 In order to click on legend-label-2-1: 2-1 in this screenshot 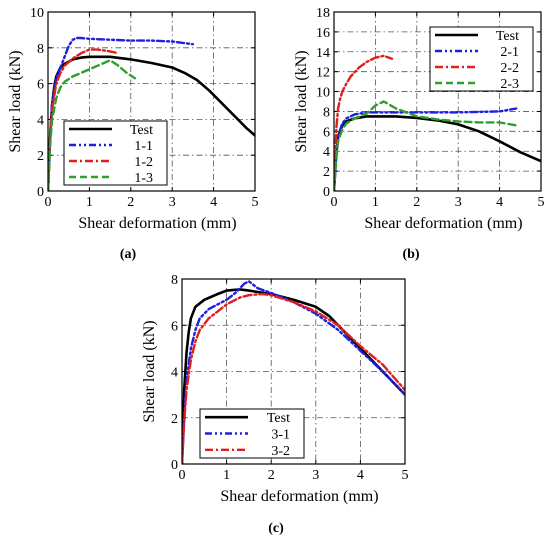, I will do `click(509, 52)`.